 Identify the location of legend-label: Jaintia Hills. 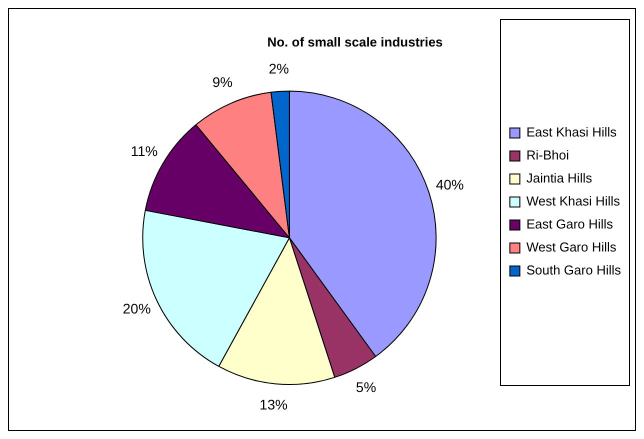
(559, 178).